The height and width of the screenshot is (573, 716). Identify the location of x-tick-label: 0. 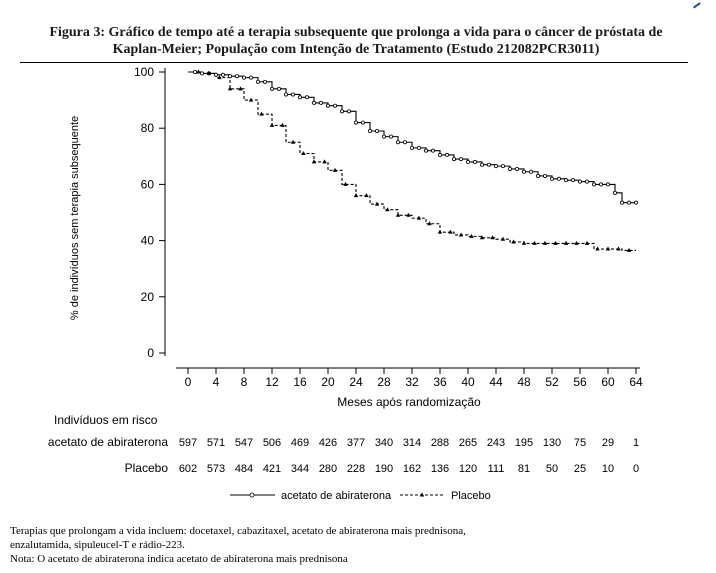
(188, 382).